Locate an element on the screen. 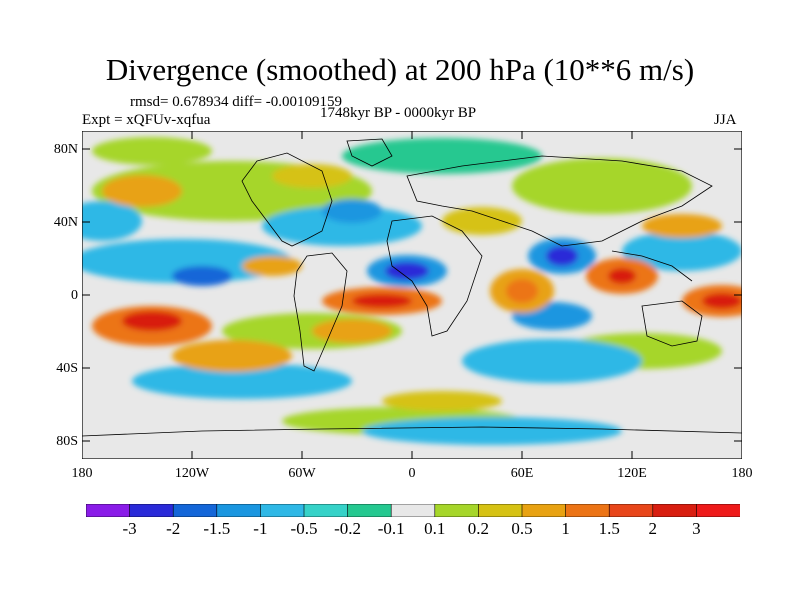  colorbar-tick-label: -0.1 is located at coordinates (391, 528).